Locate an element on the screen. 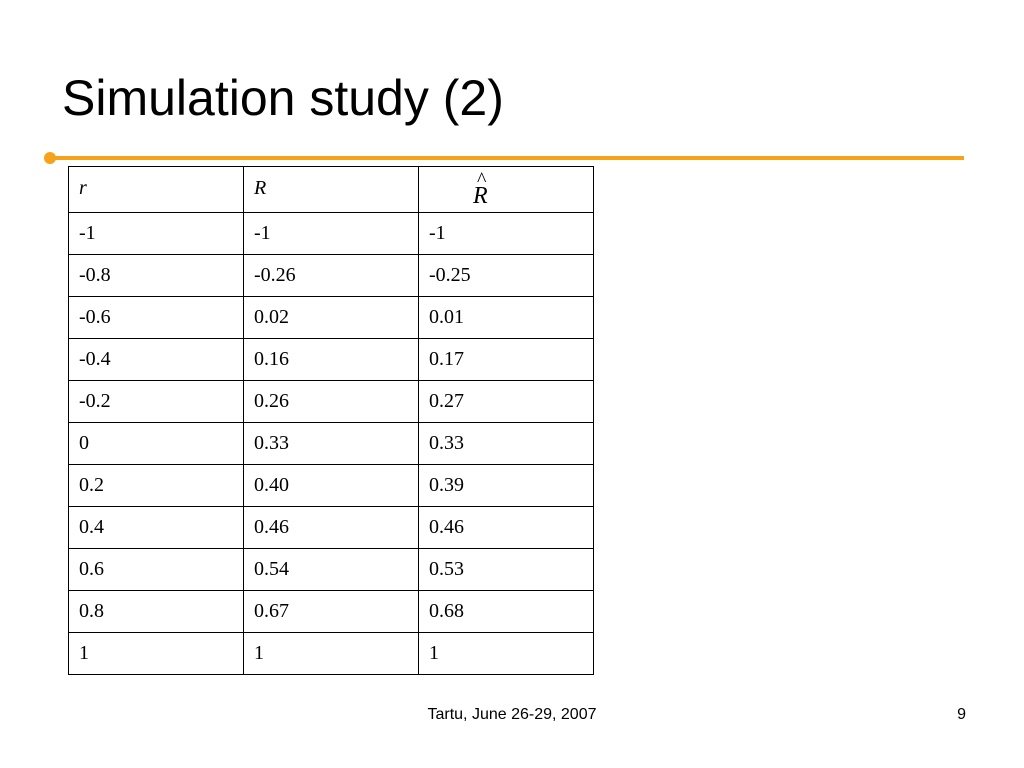 This screenshot has width=1024, height=768. cell-r: -0.8 is located at coordinates (156, 275).